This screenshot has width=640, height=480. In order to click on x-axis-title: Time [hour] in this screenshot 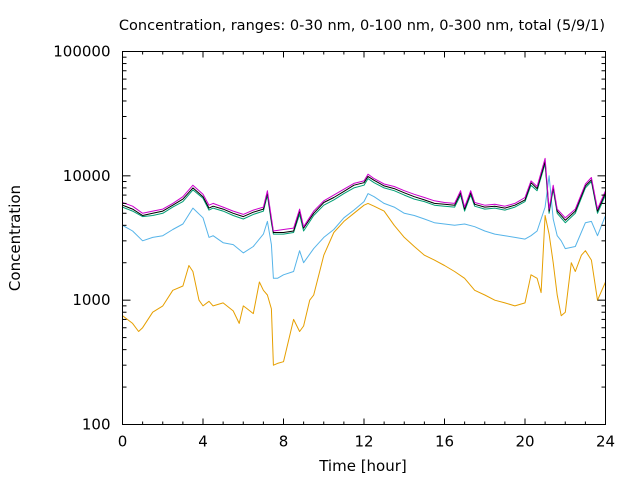, I will do `click(362, 466)`.